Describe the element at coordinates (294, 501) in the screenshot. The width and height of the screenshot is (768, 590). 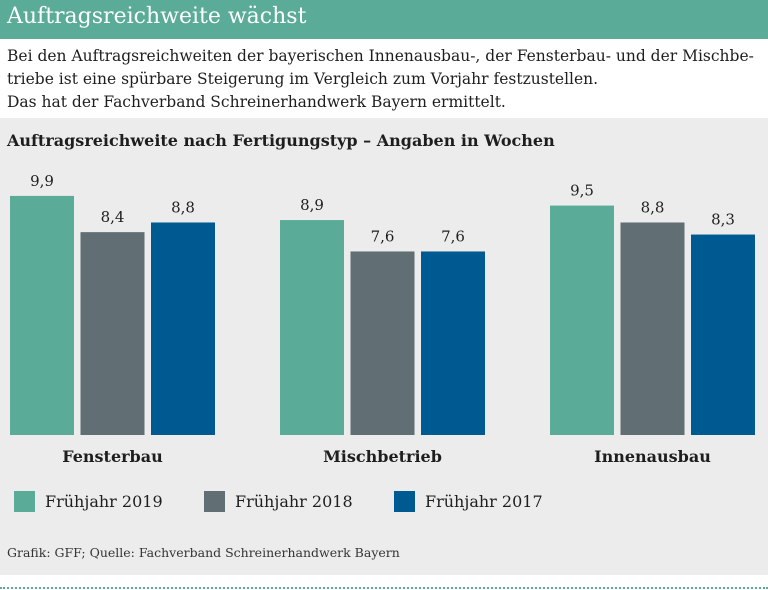
I see `legend-label: Frühjahr 2018` at that location.